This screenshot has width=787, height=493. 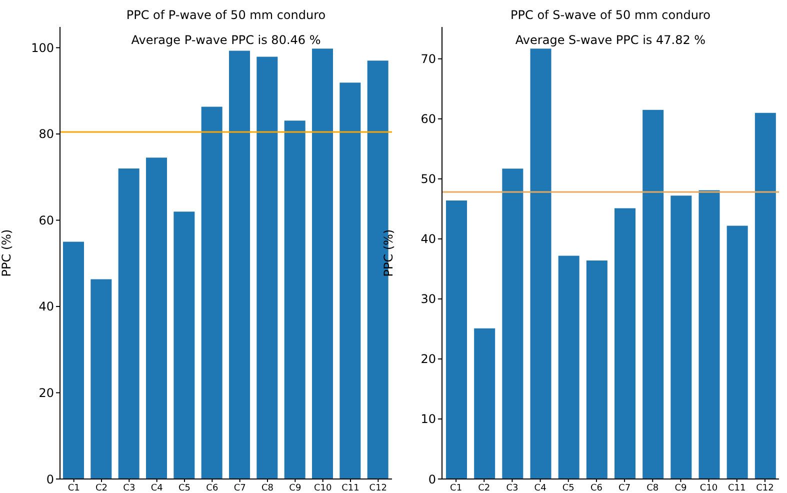 I want to click on y-tick-label: 100, so click(x=42, y=47).